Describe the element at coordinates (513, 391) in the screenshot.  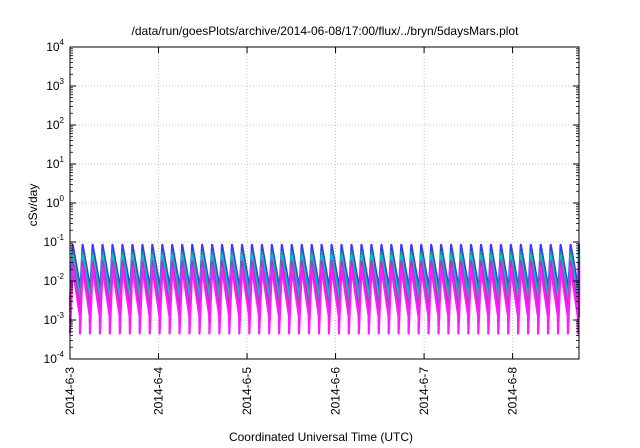
I see `x-tick-label: 2014-6-8` at that location.